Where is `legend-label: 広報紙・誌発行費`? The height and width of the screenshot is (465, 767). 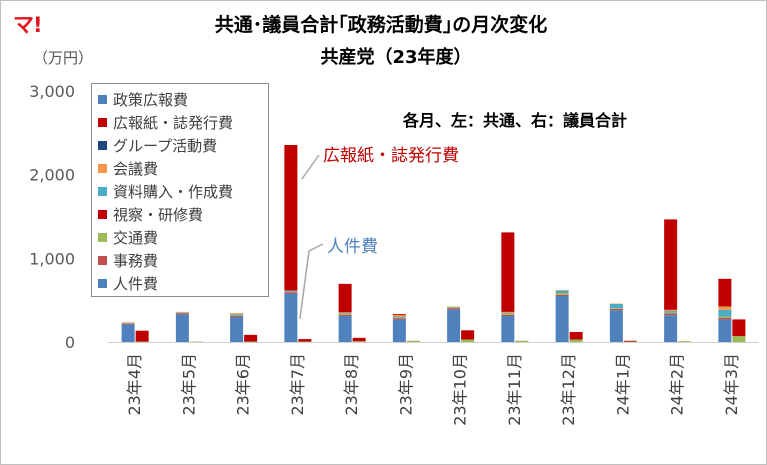 legend-label: 広報紙・誌発行費 is located at coordinates (173, 122).